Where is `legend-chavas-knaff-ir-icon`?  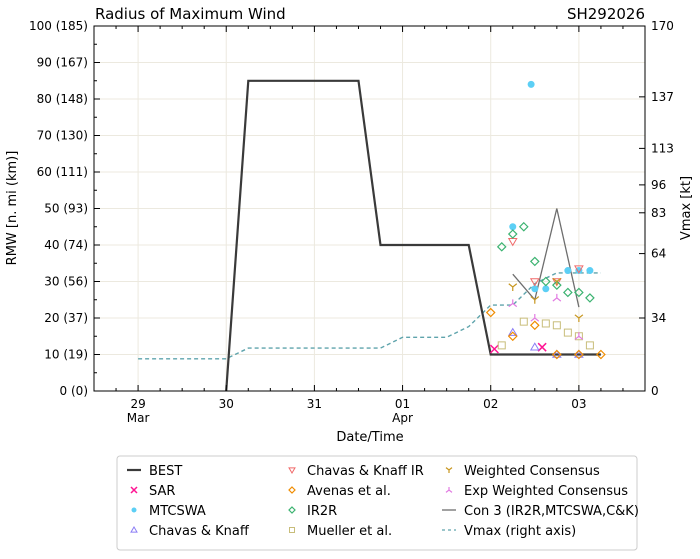 legend-chavas-knaff-ir-icon is located at coordinates (292, 470).